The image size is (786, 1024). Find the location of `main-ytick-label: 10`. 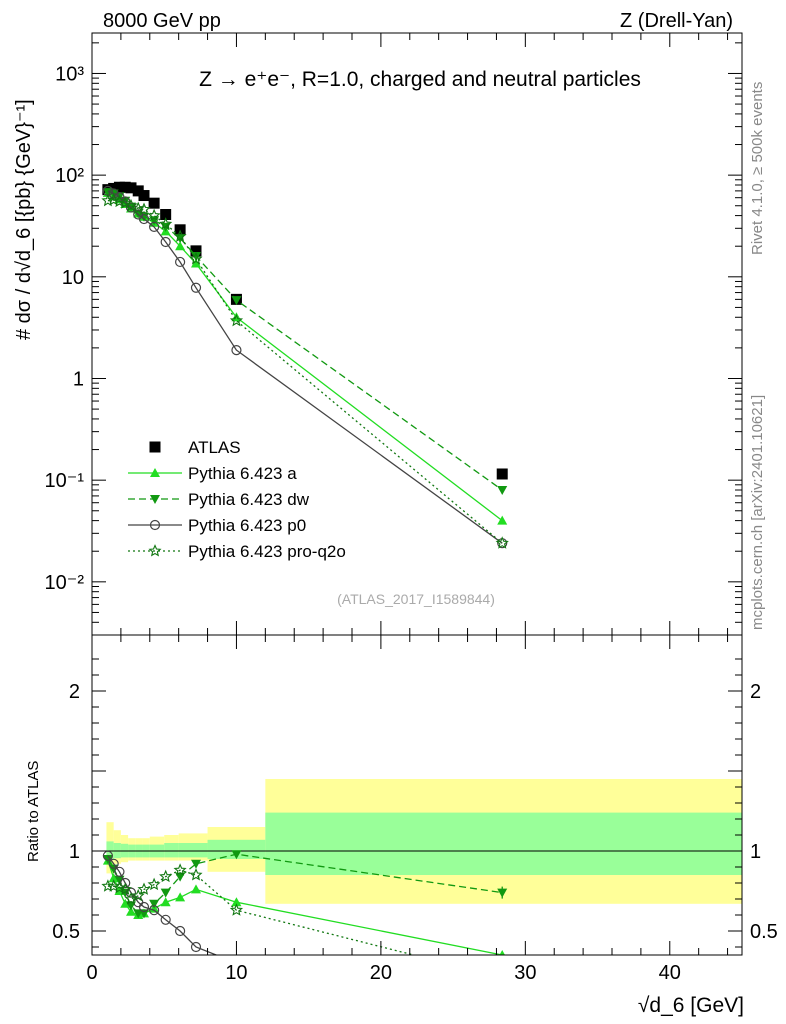

main-ytick-label: 10 is located at coordinates (73, 278).